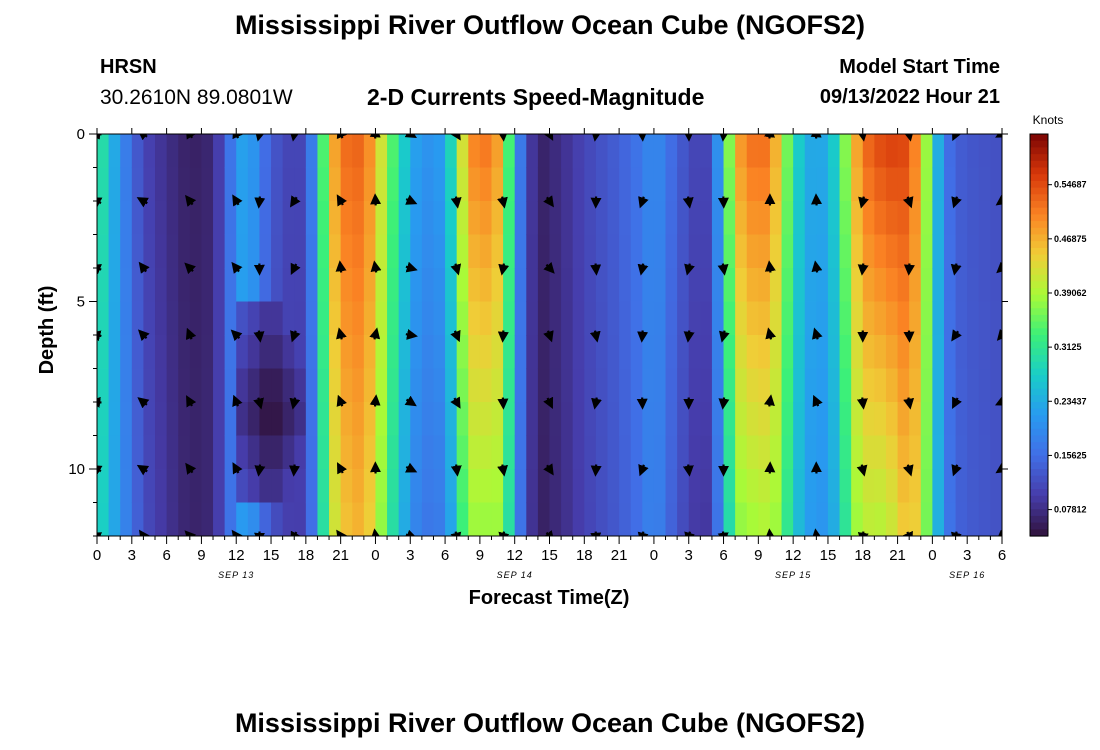 This screenshot has width=1100, height=750. Describe the element at coordinates (897, 555) in the screenshot. I see `x-tick-label: 21` at that location.